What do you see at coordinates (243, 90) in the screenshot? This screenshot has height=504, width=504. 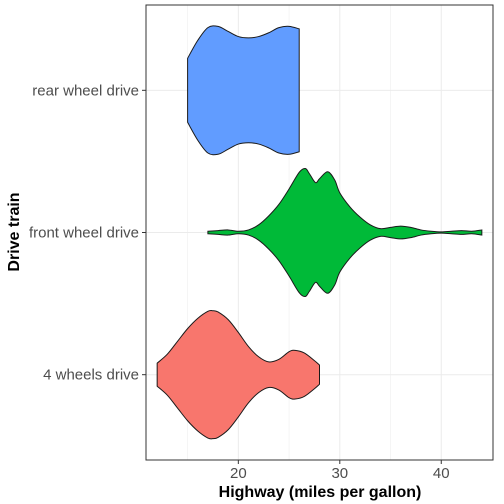 I see `violin-rear-wheel-drive` at bounding box center [243, 90].